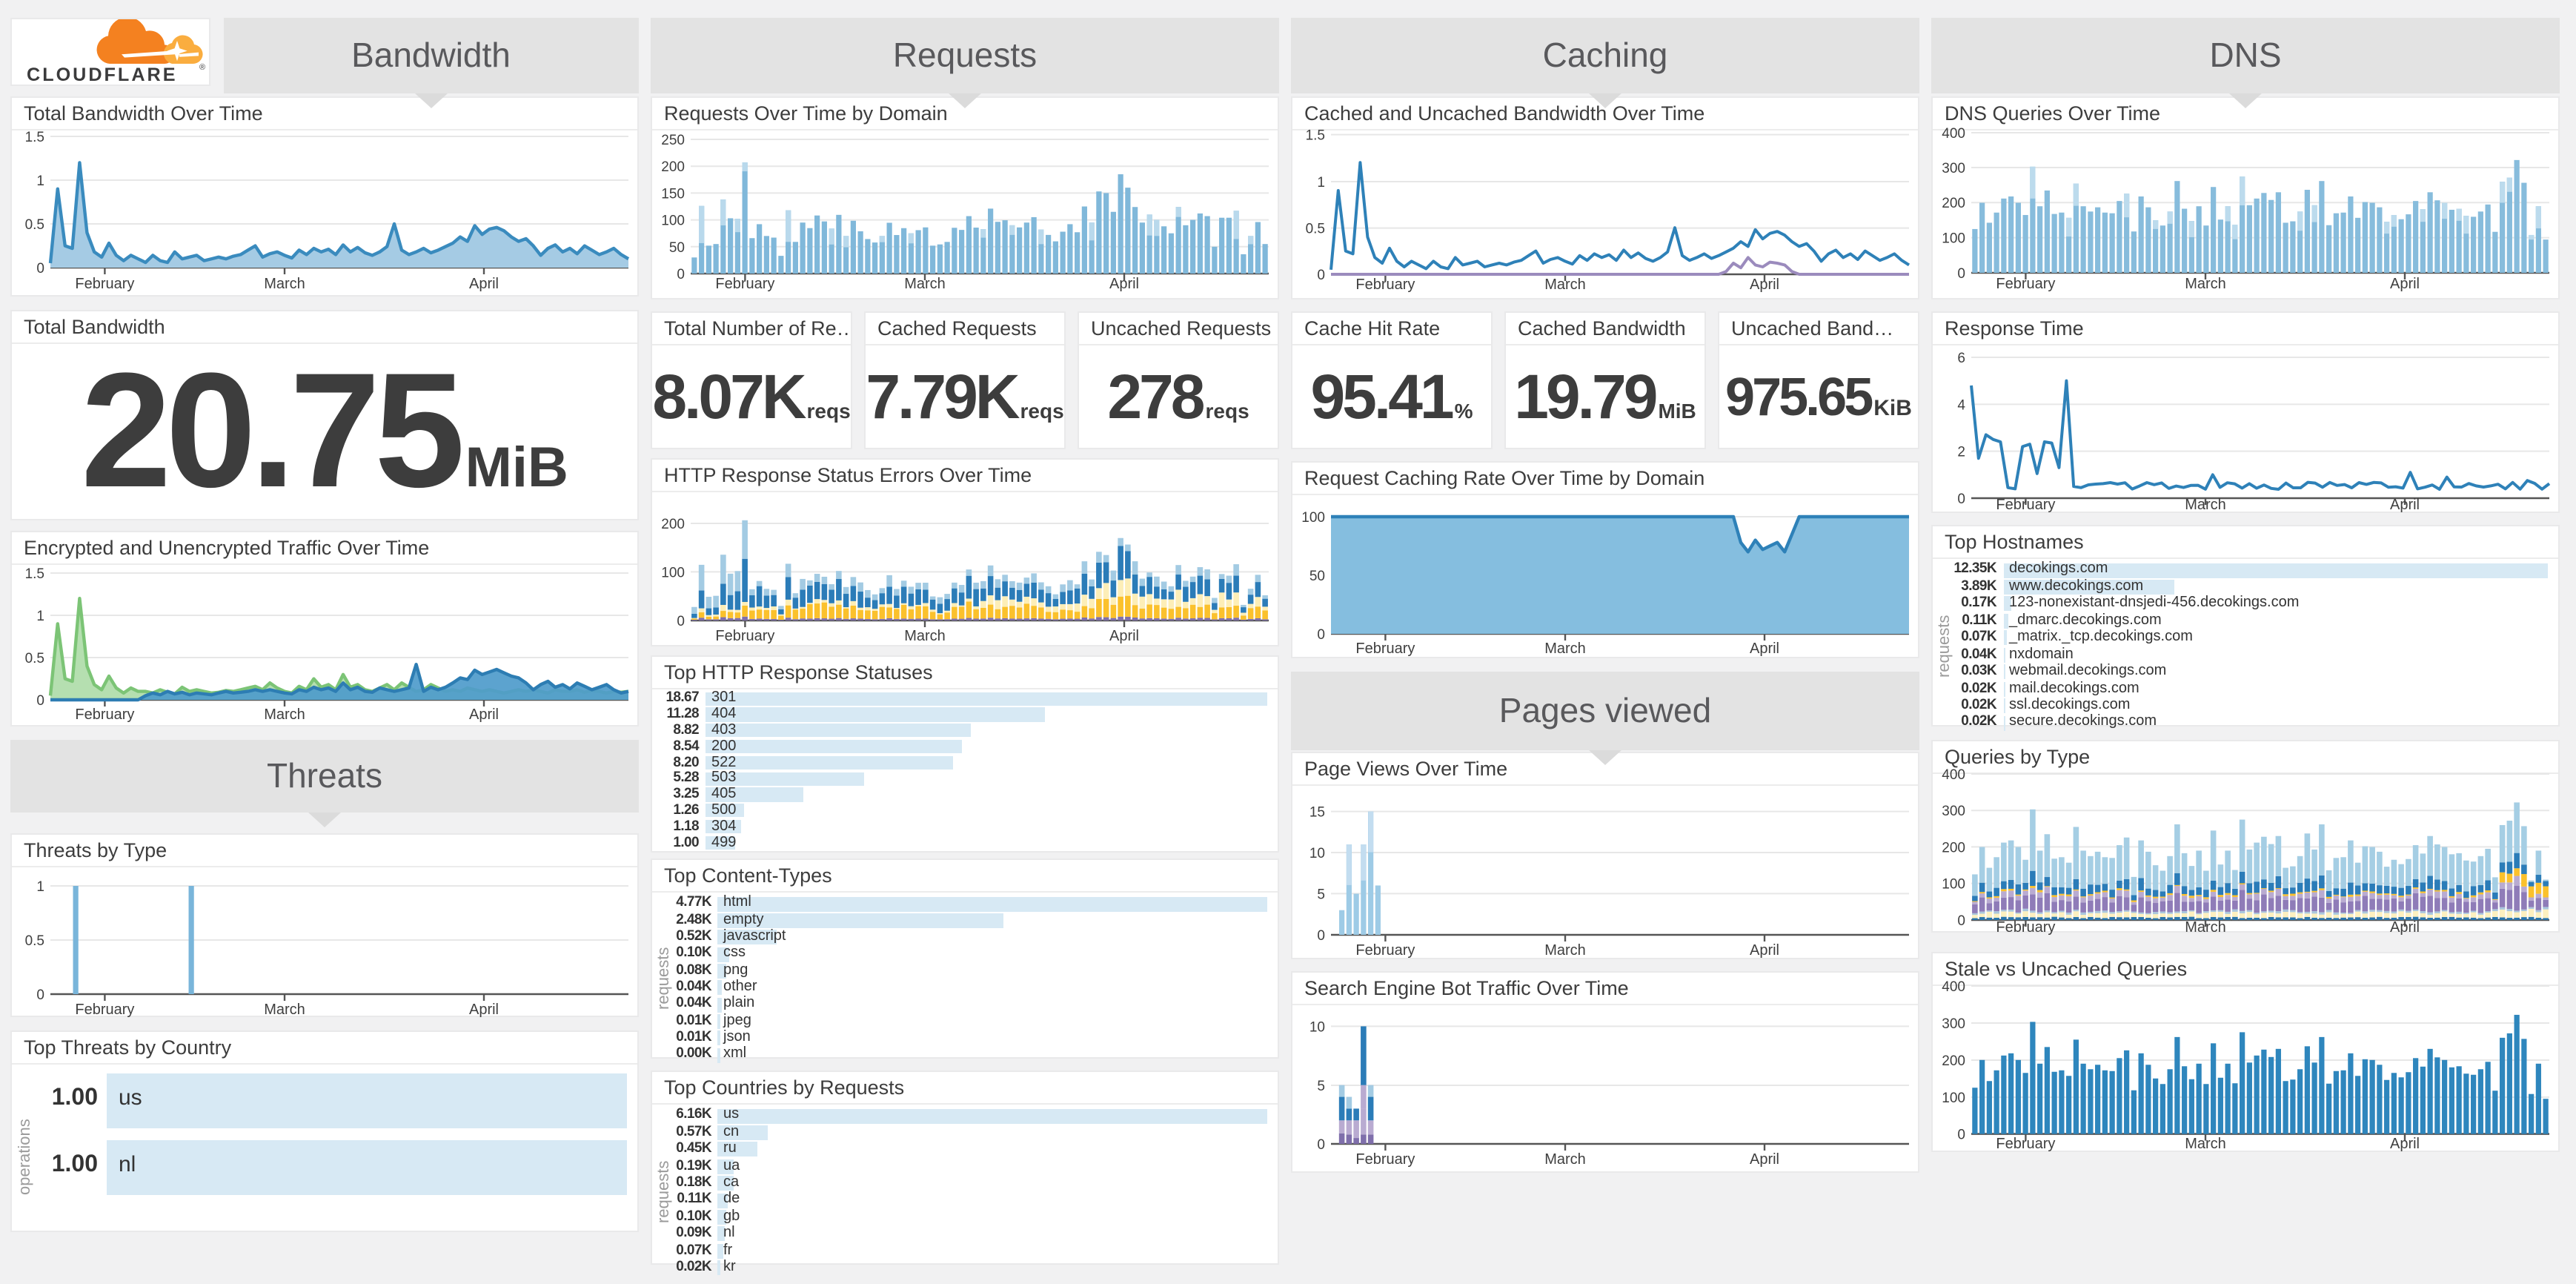 The height and width of the screenshot is (1284, 2576). I want to click on svg-text: CLOUDFLARE, so click(102, 74).